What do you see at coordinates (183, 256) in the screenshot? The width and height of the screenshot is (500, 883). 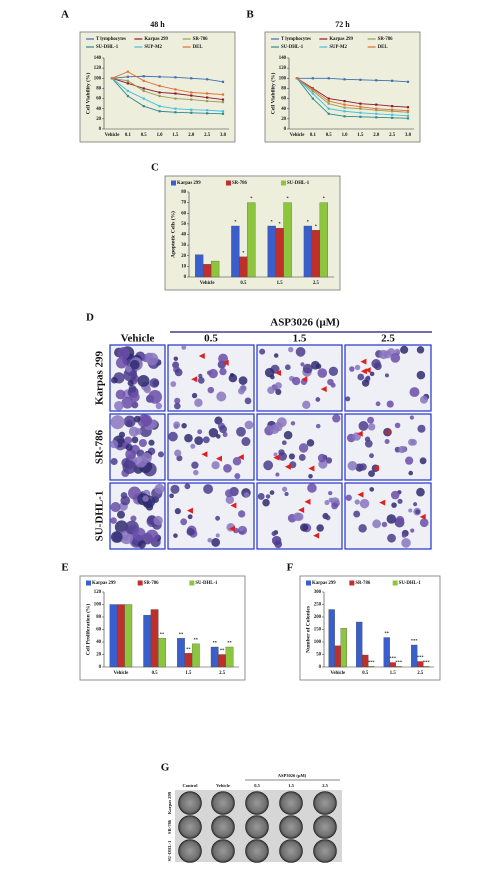 I see `y-tick-label: 20` at bounding box center [183, 256].